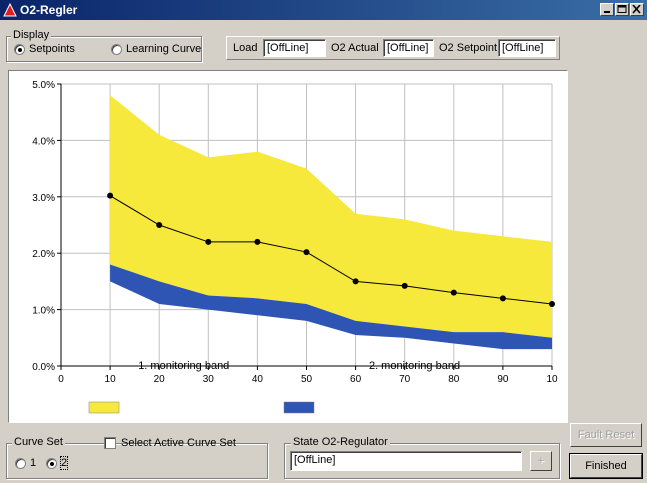 This screenshot has height=483, width=647. I want to click on maximize-icon, so click(622, 9).